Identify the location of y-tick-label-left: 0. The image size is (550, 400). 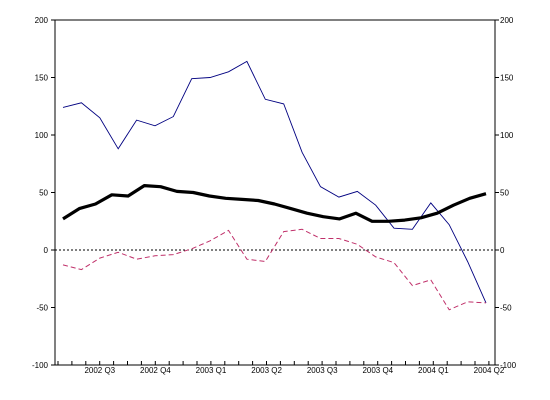
(46, 250).